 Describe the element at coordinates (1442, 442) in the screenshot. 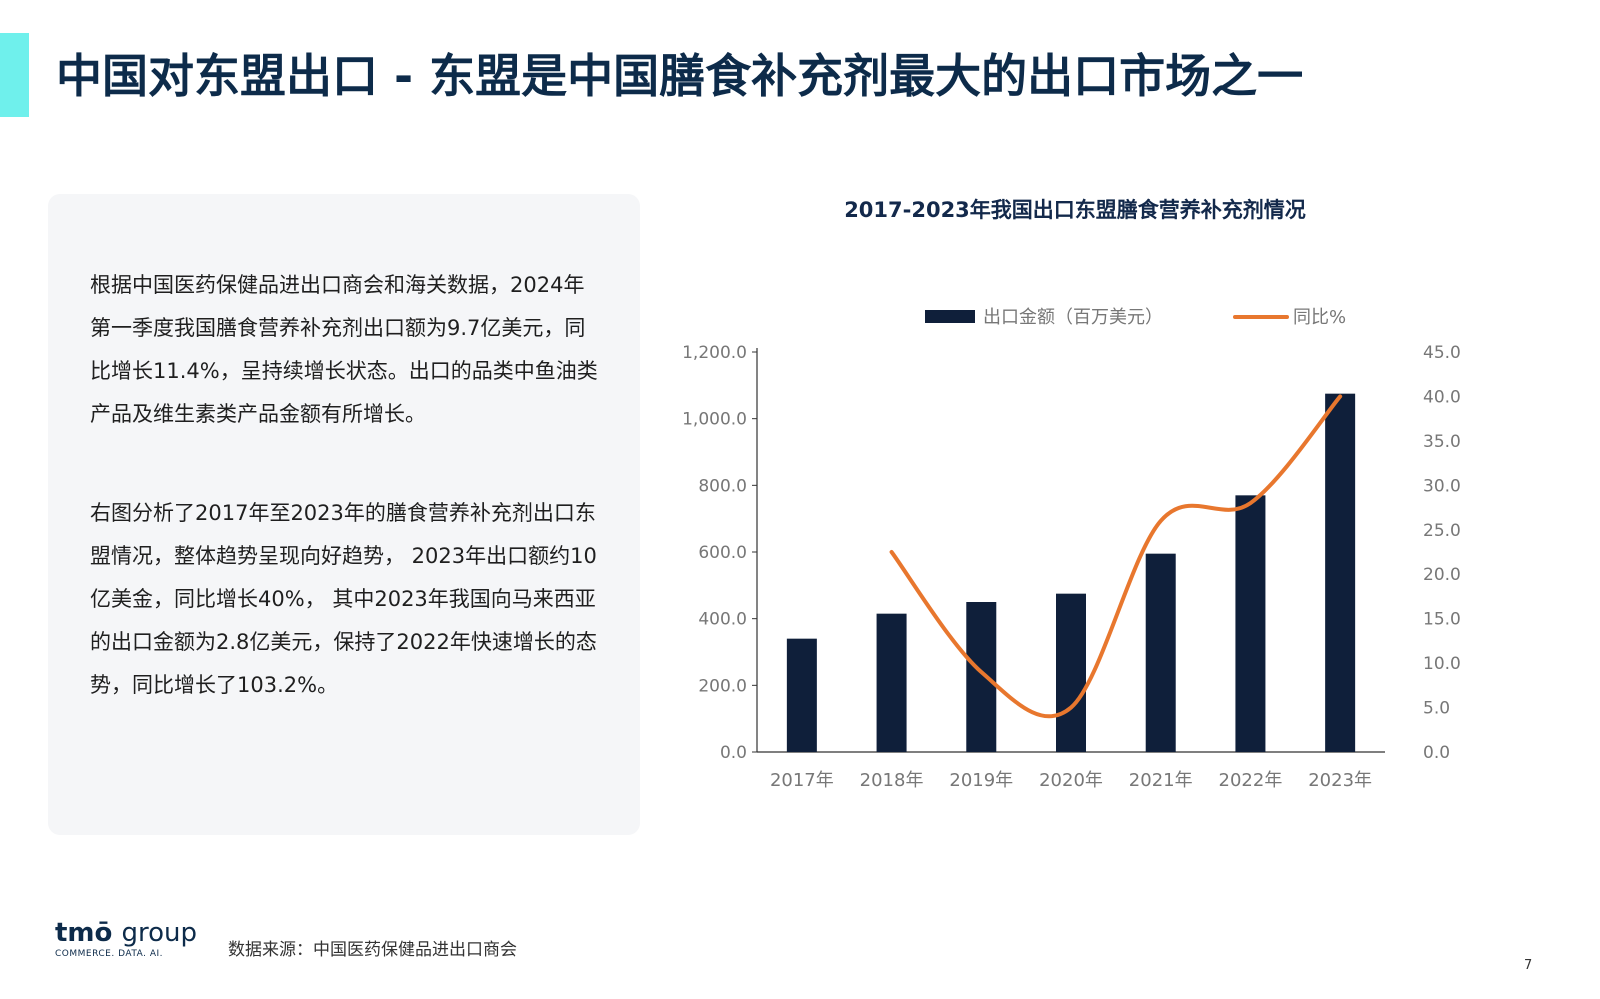

I see `y-right-tick-label: 35.0` at that location.